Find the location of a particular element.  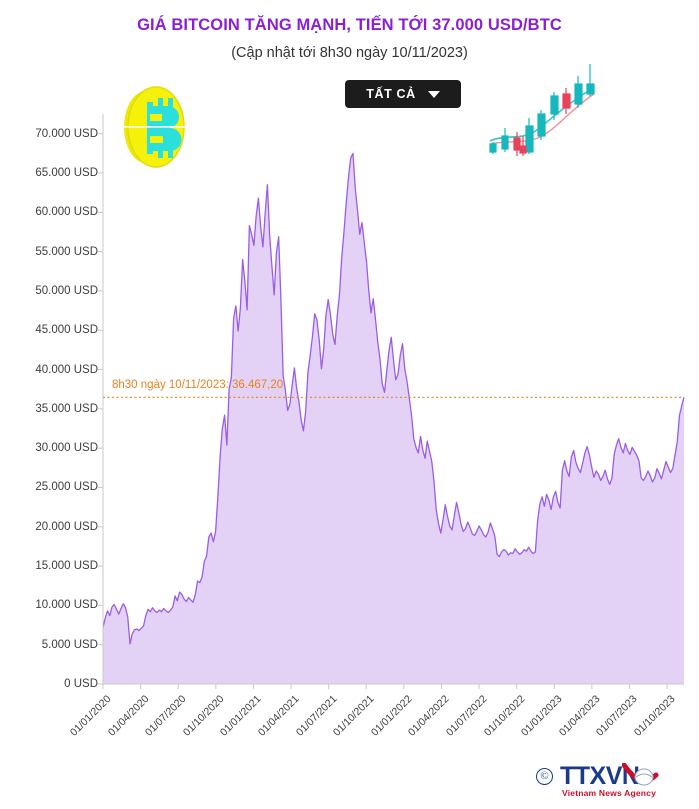

reference-line-annotation: 8h30 ngày 10/11/2023: 36.467,20 is located at coordinates (198, 385).